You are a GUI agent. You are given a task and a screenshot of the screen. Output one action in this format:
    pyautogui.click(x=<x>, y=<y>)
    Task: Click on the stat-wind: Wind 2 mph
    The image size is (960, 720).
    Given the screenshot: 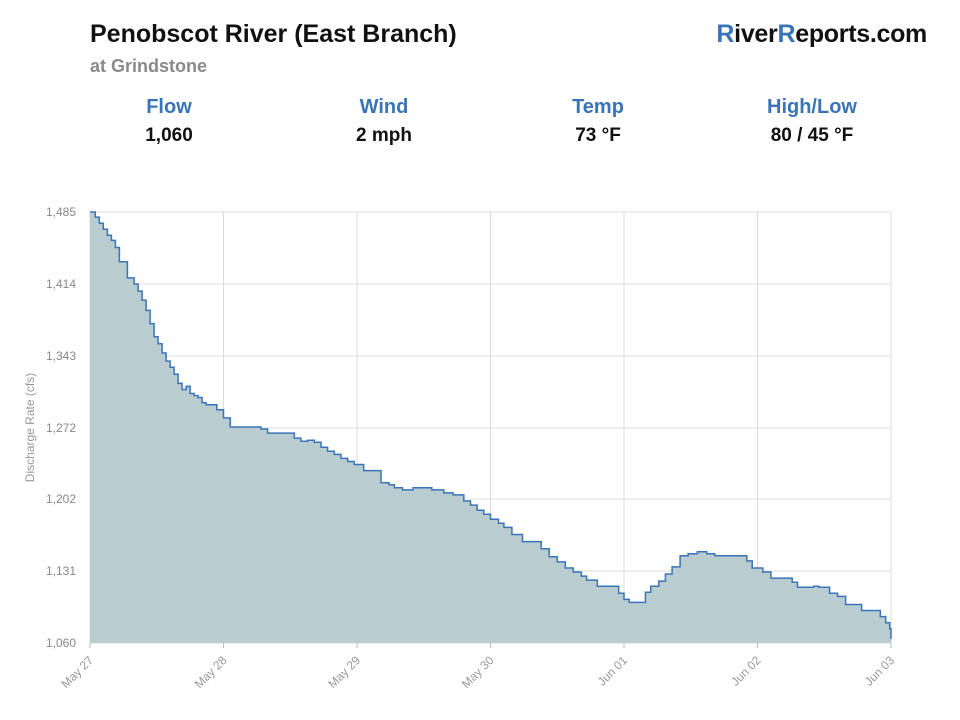 What is the action you would take?
    pyautogui.click(x=384, y=121)
    